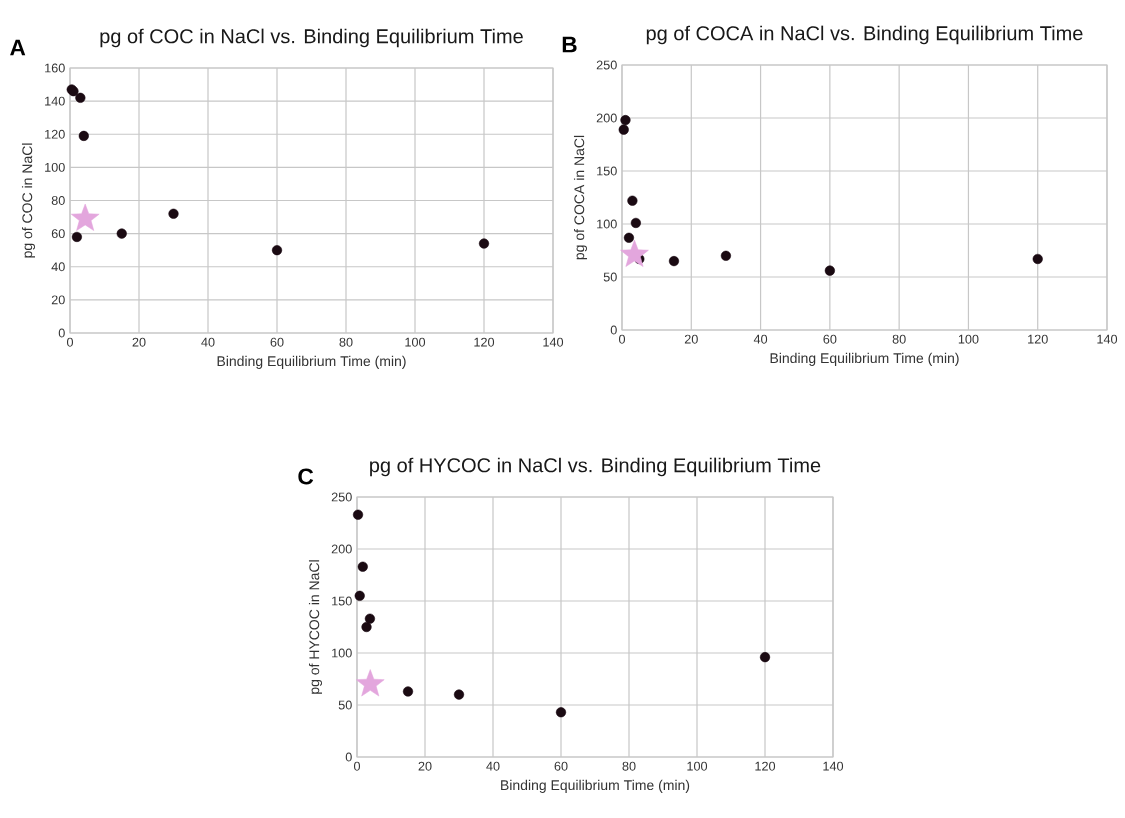 The image size is (1125, 818). What do you see at coordinates (58, 234) in the screenshot?
I see `y-tick-label: 60` at bounding box center [58, 234].